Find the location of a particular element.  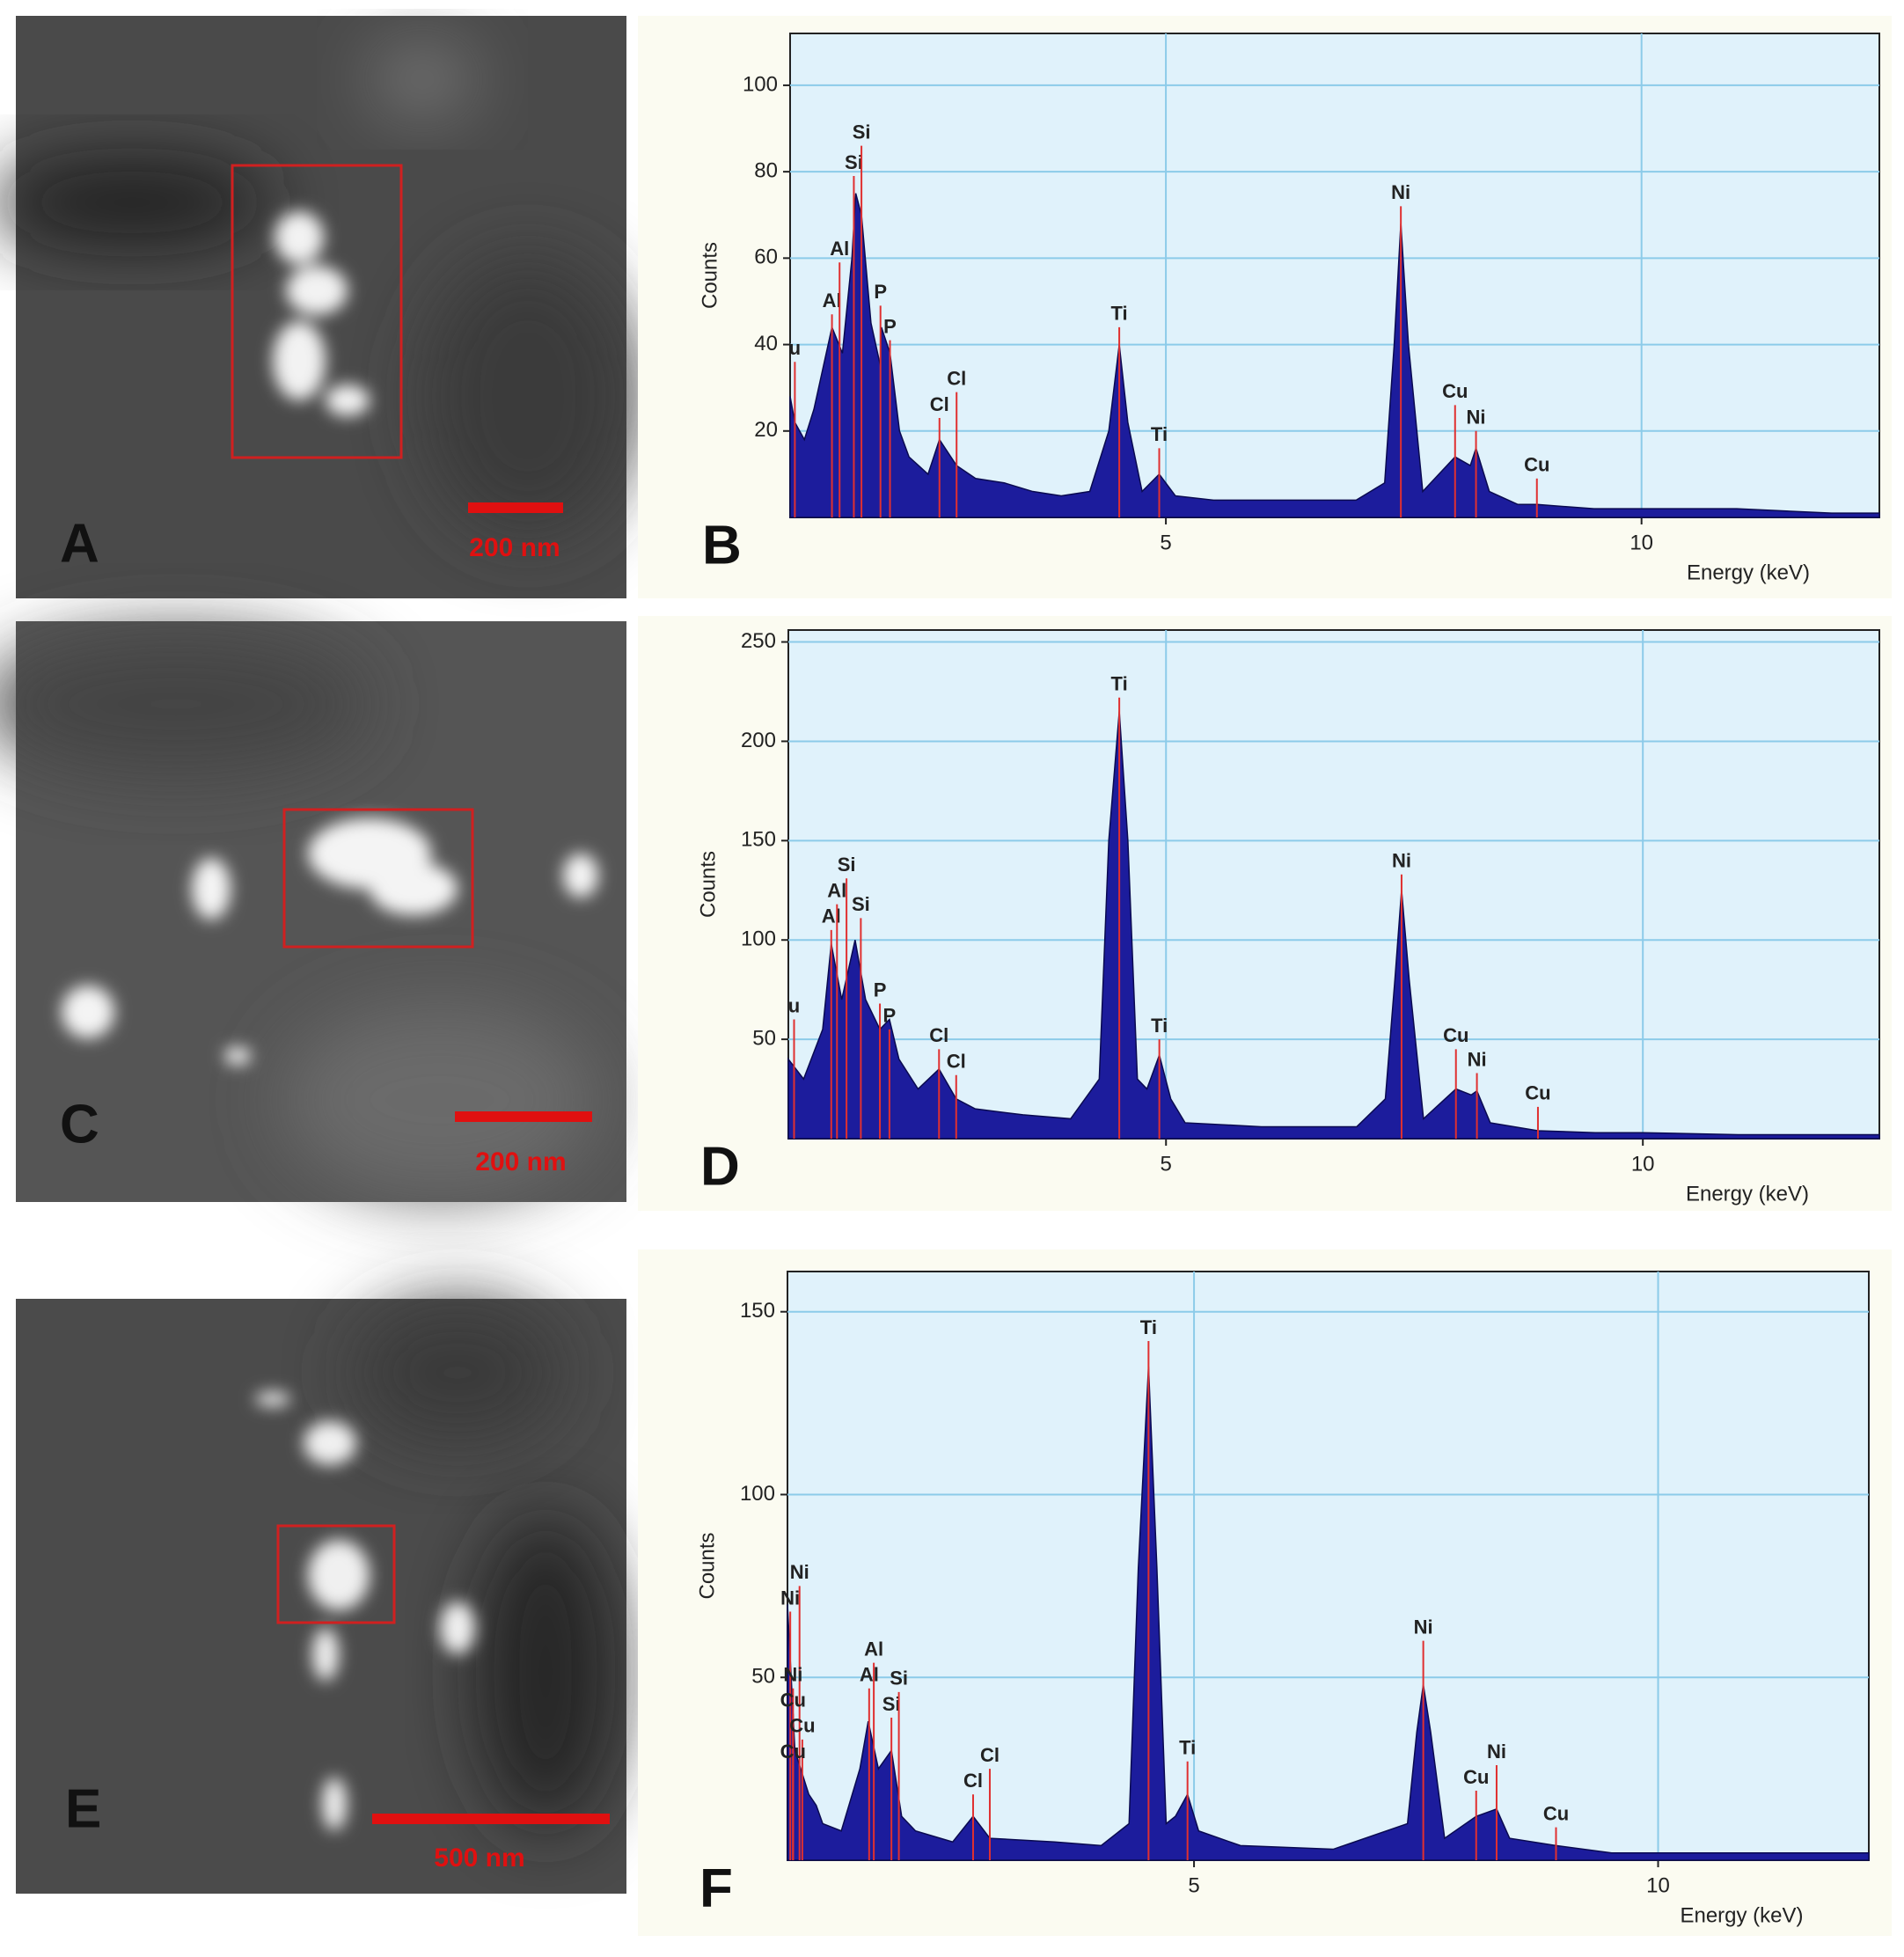

y-tick-label: 250 is located at coordinates (758, 641).